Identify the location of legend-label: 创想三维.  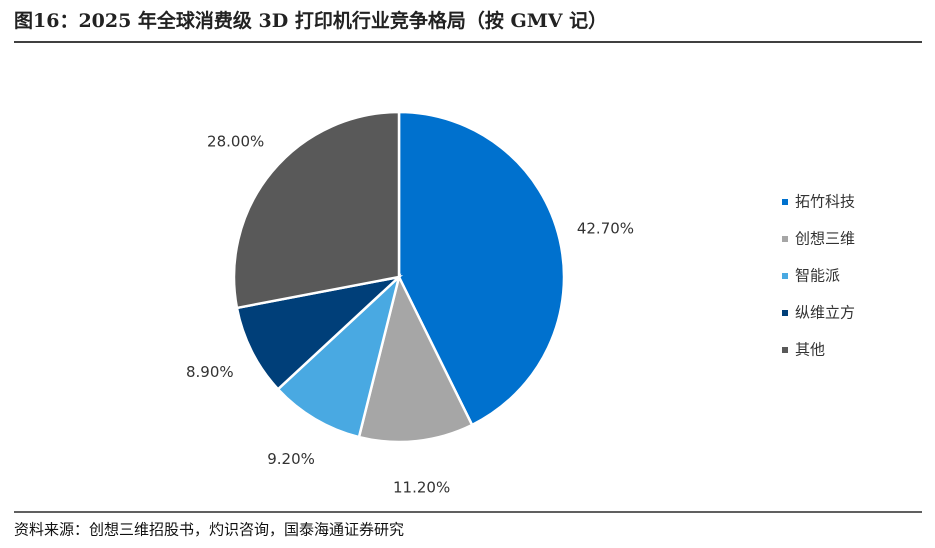
(825, 239).